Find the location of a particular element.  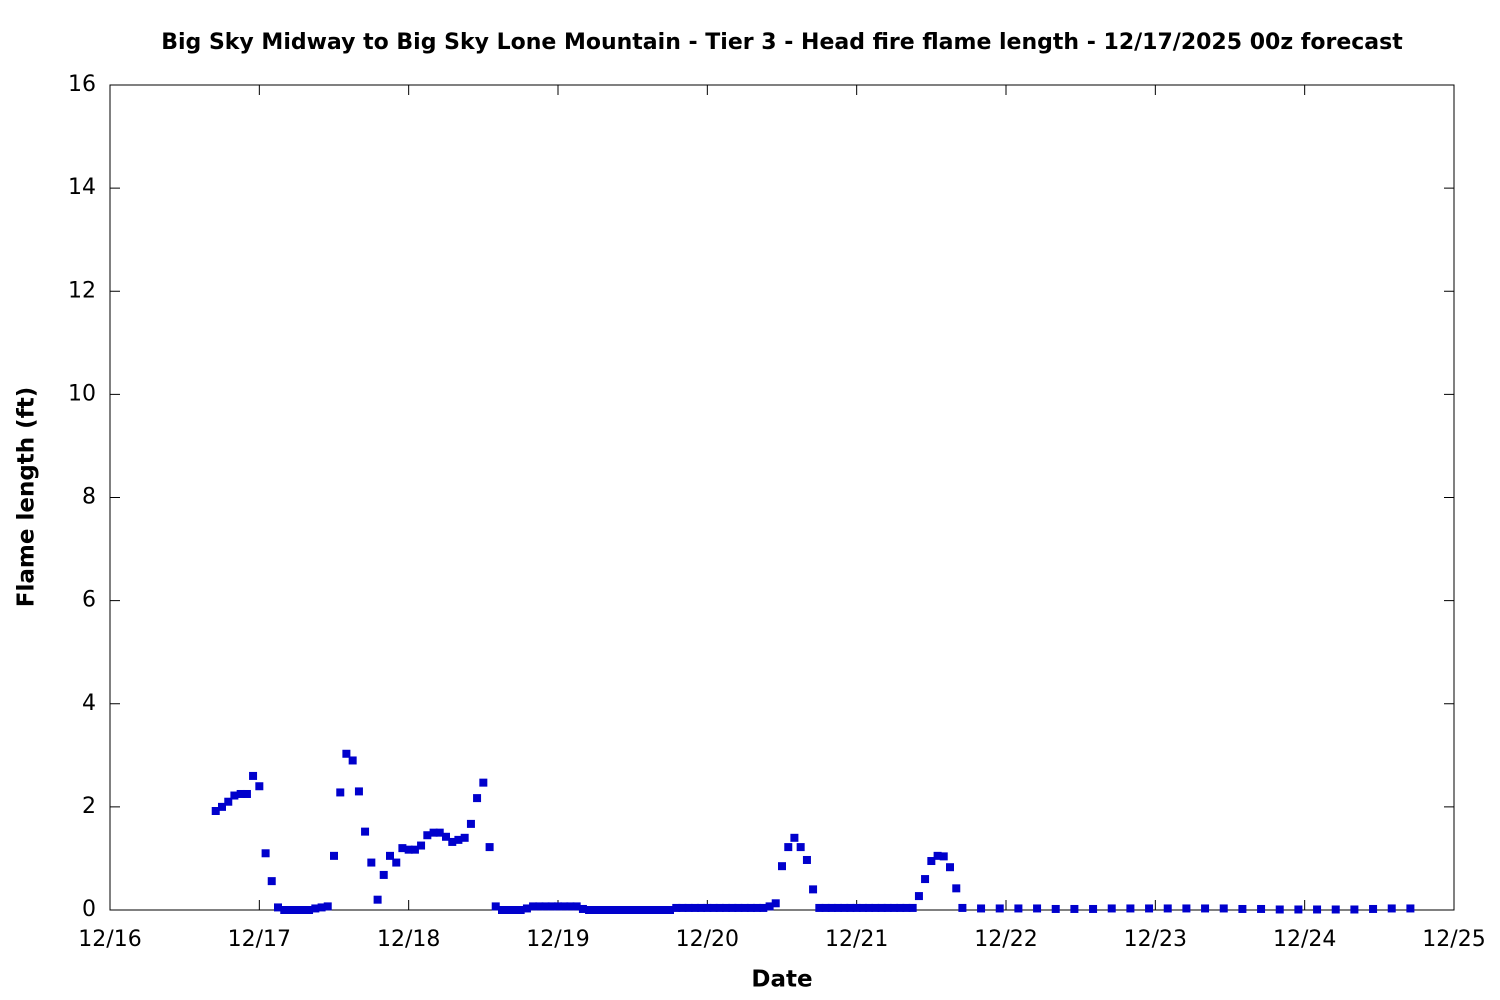

y-tick-label: 8 is located at coordinates (89, 497).